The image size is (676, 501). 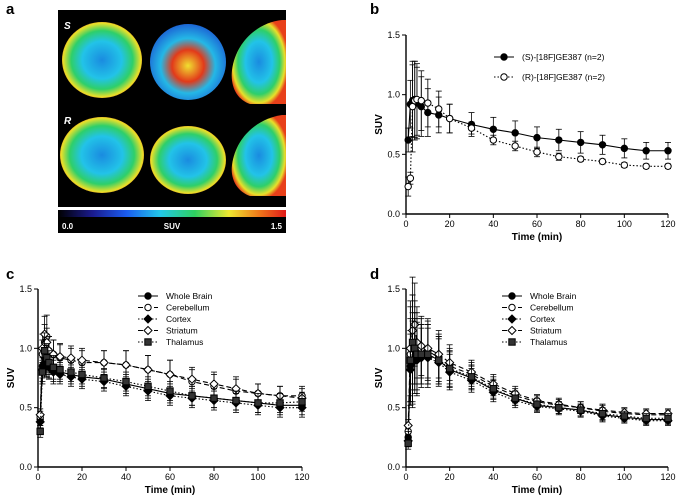 I want to click on panel-label-c: c, so click(x=10, y=274).